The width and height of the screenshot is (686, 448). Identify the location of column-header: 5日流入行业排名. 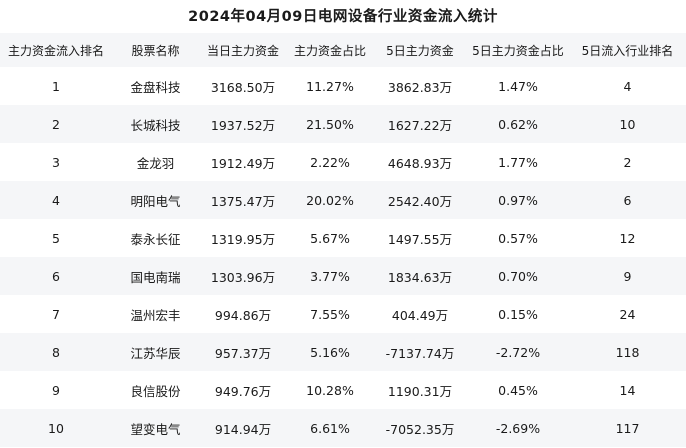
(627, 50).